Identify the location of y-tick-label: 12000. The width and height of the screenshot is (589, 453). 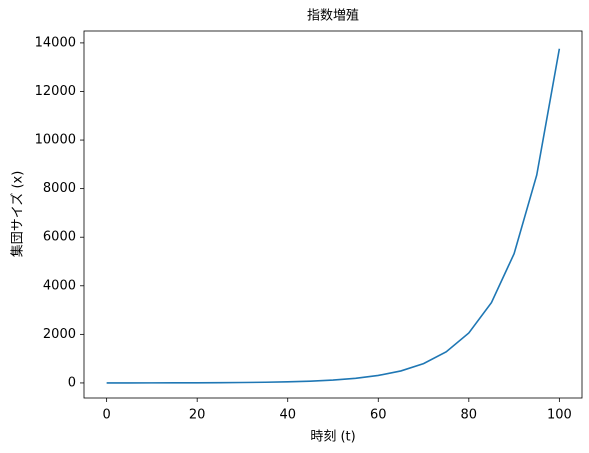
(55, 91).